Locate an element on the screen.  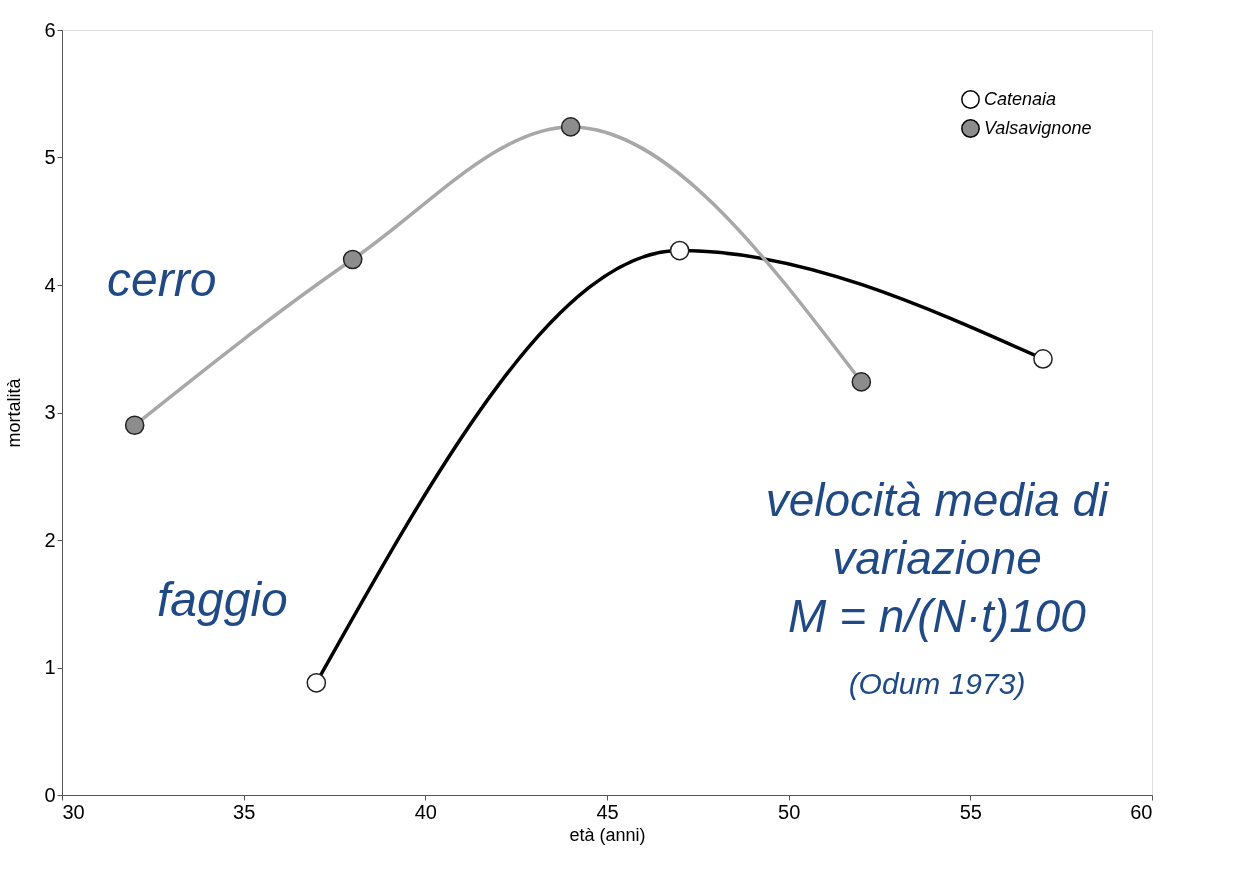
y-tick-label: 6 is located at coordinates (50, 29).